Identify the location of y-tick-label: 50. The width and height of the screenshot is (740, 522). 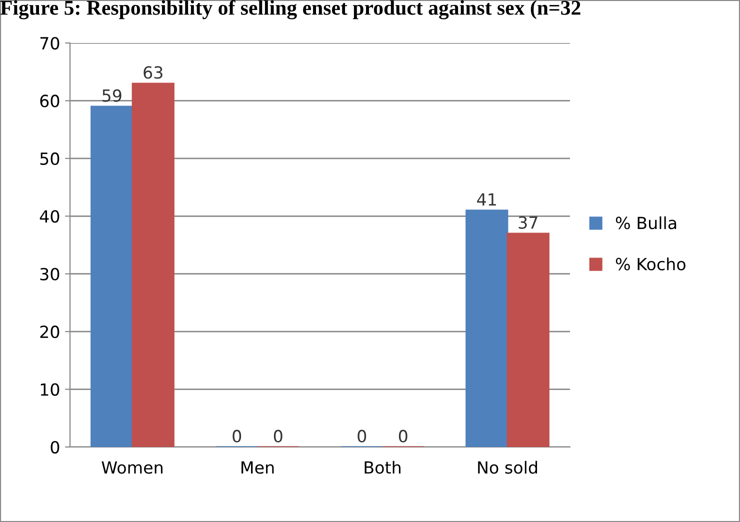
(50, 158).